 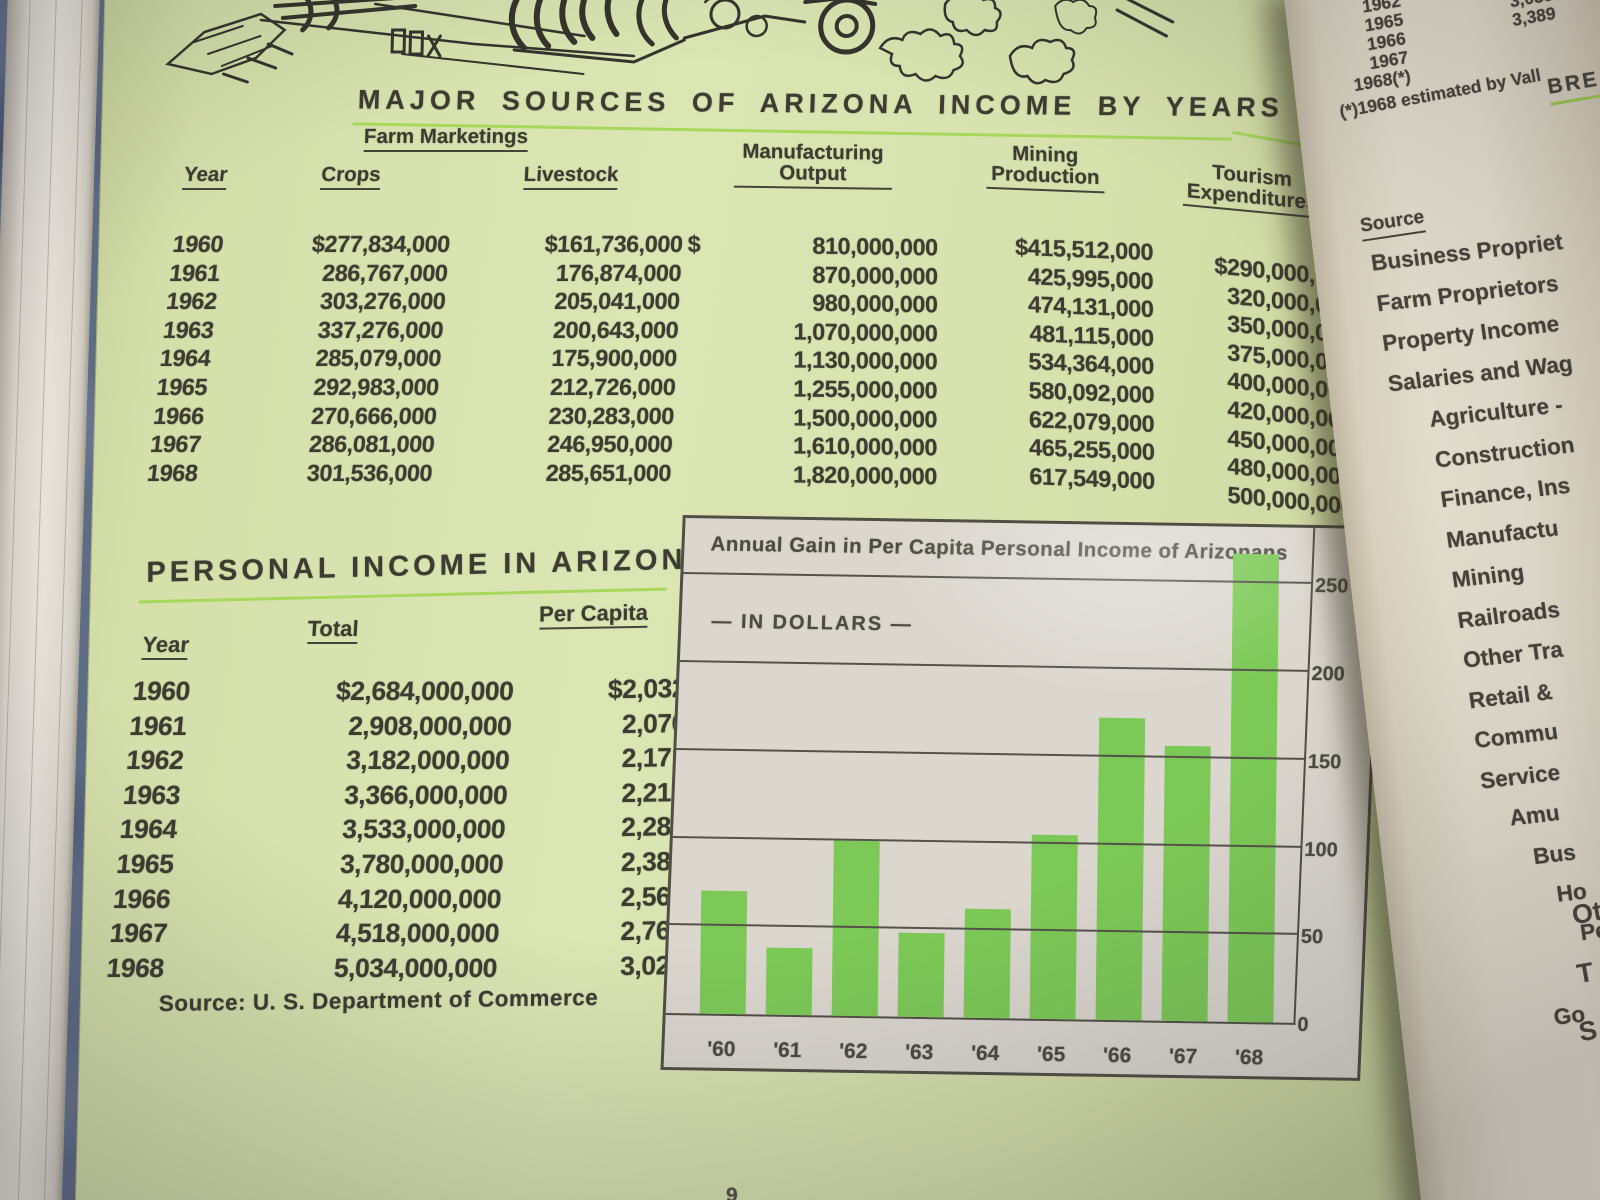 What do you see at coordinates (652, 965) in the screenshot?
I see `personal-cell-per_capita: 3,027` at bounding box center [652, 965].